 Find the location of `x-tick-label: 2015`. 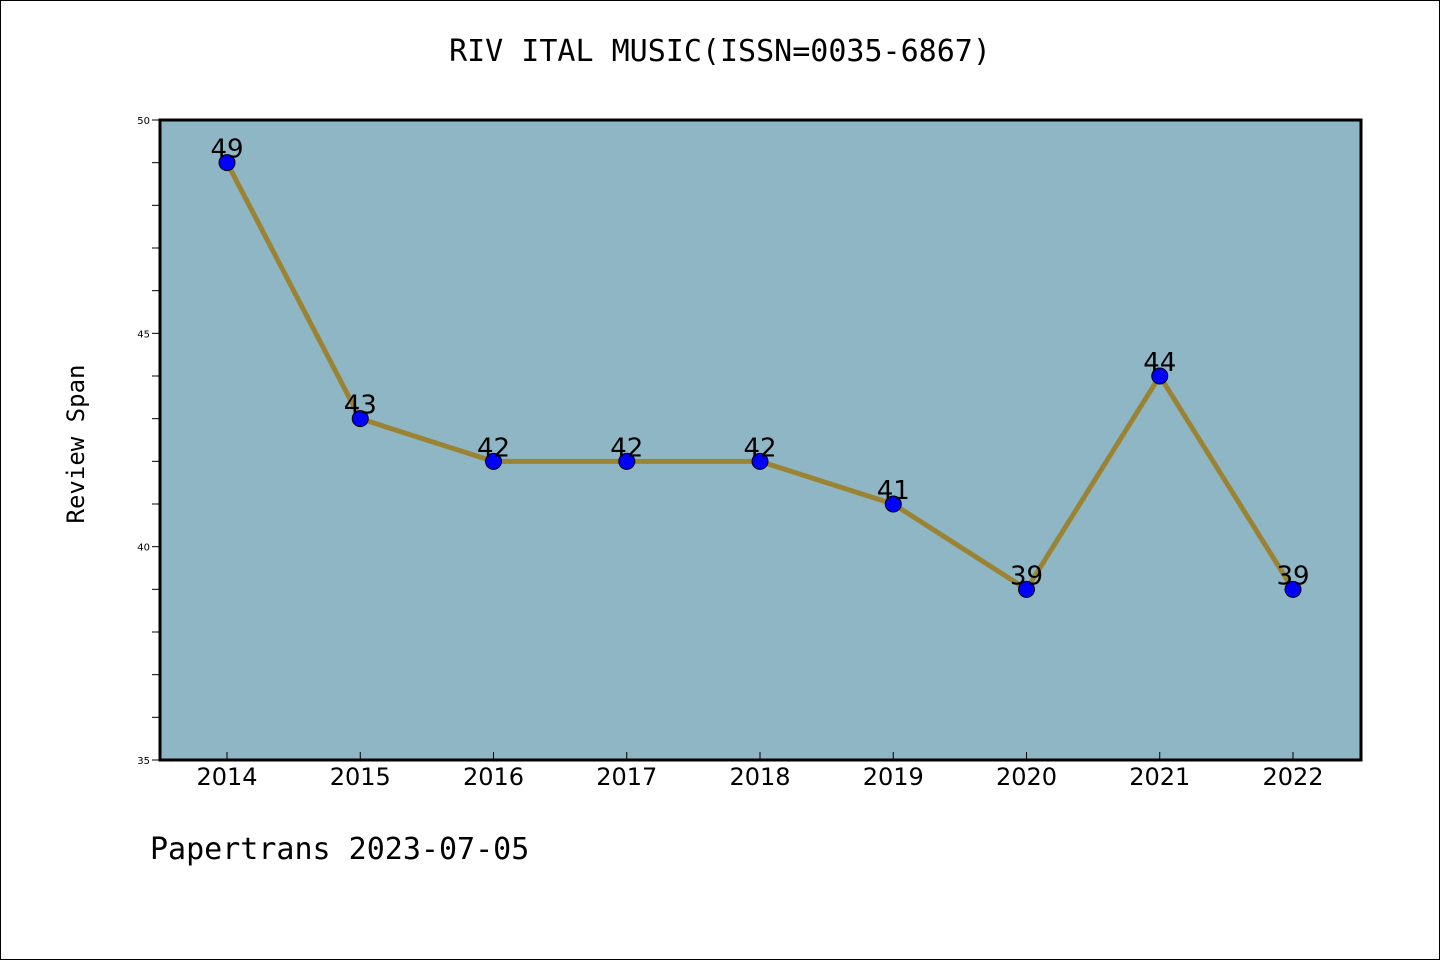

x-tick-label: 2015 is located at coordinates (360, 777).